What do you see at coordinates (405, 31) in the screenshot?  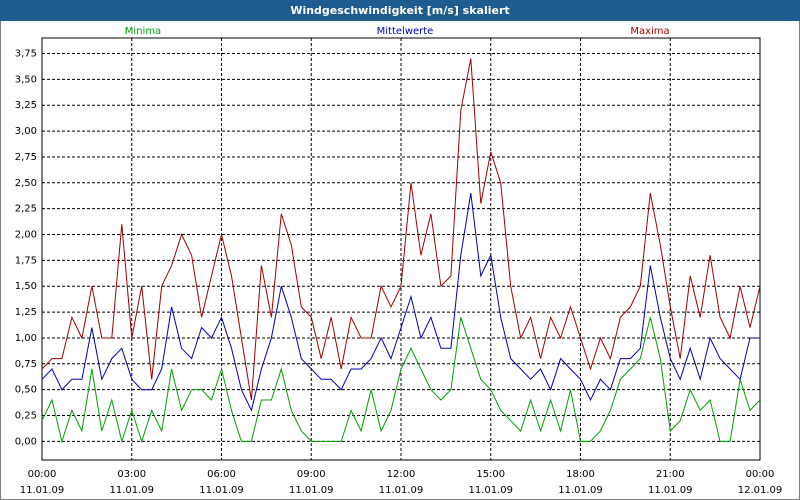 I see `legend-label: Mittelwerte` at bounding box center [405, 31].